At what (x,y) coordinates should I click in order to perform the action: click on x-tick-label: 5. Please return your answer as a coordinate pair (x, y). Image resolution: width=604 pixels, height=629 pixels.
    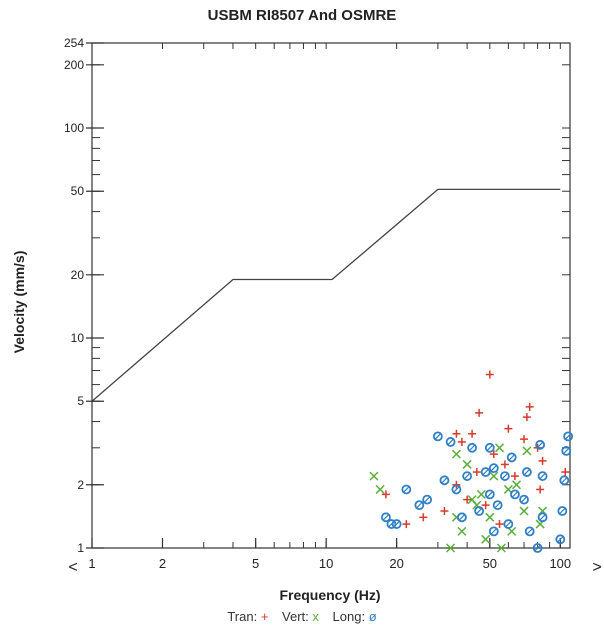
    Looking at the image, I should click on (255, 563).